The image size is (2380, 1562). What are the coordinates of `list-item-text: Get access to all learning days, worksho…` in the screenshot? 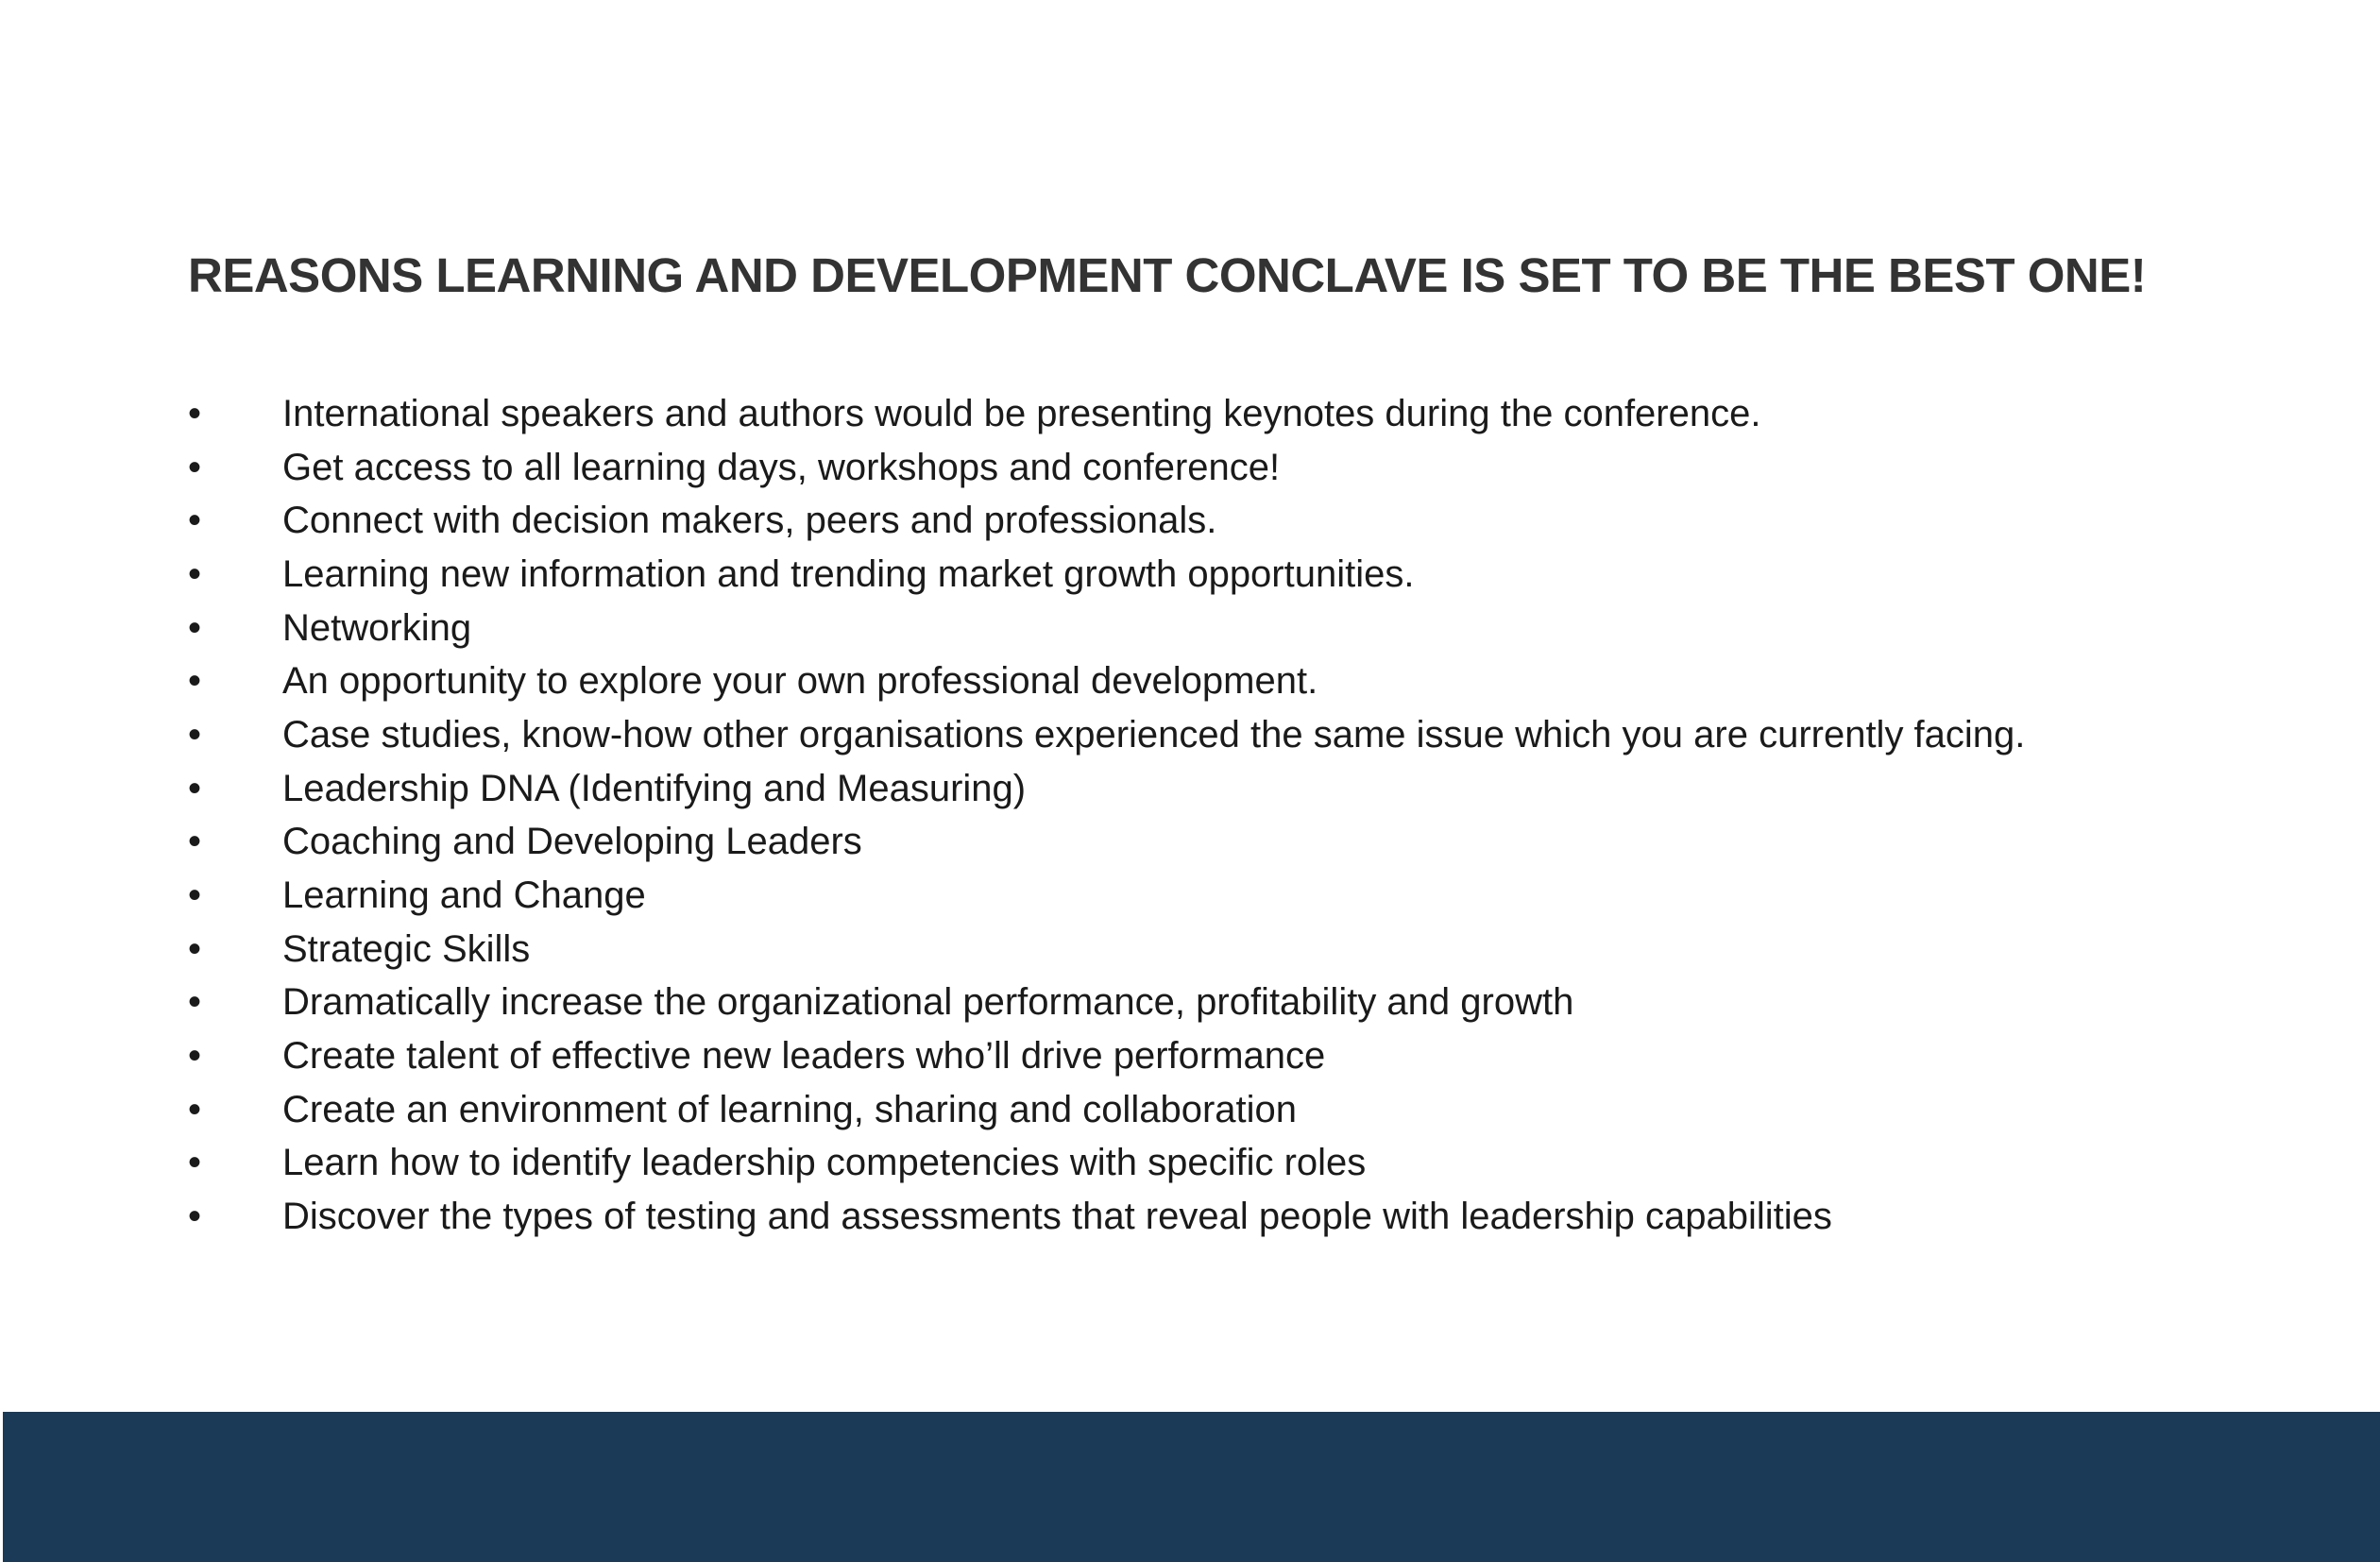 It's located at (781, 467).